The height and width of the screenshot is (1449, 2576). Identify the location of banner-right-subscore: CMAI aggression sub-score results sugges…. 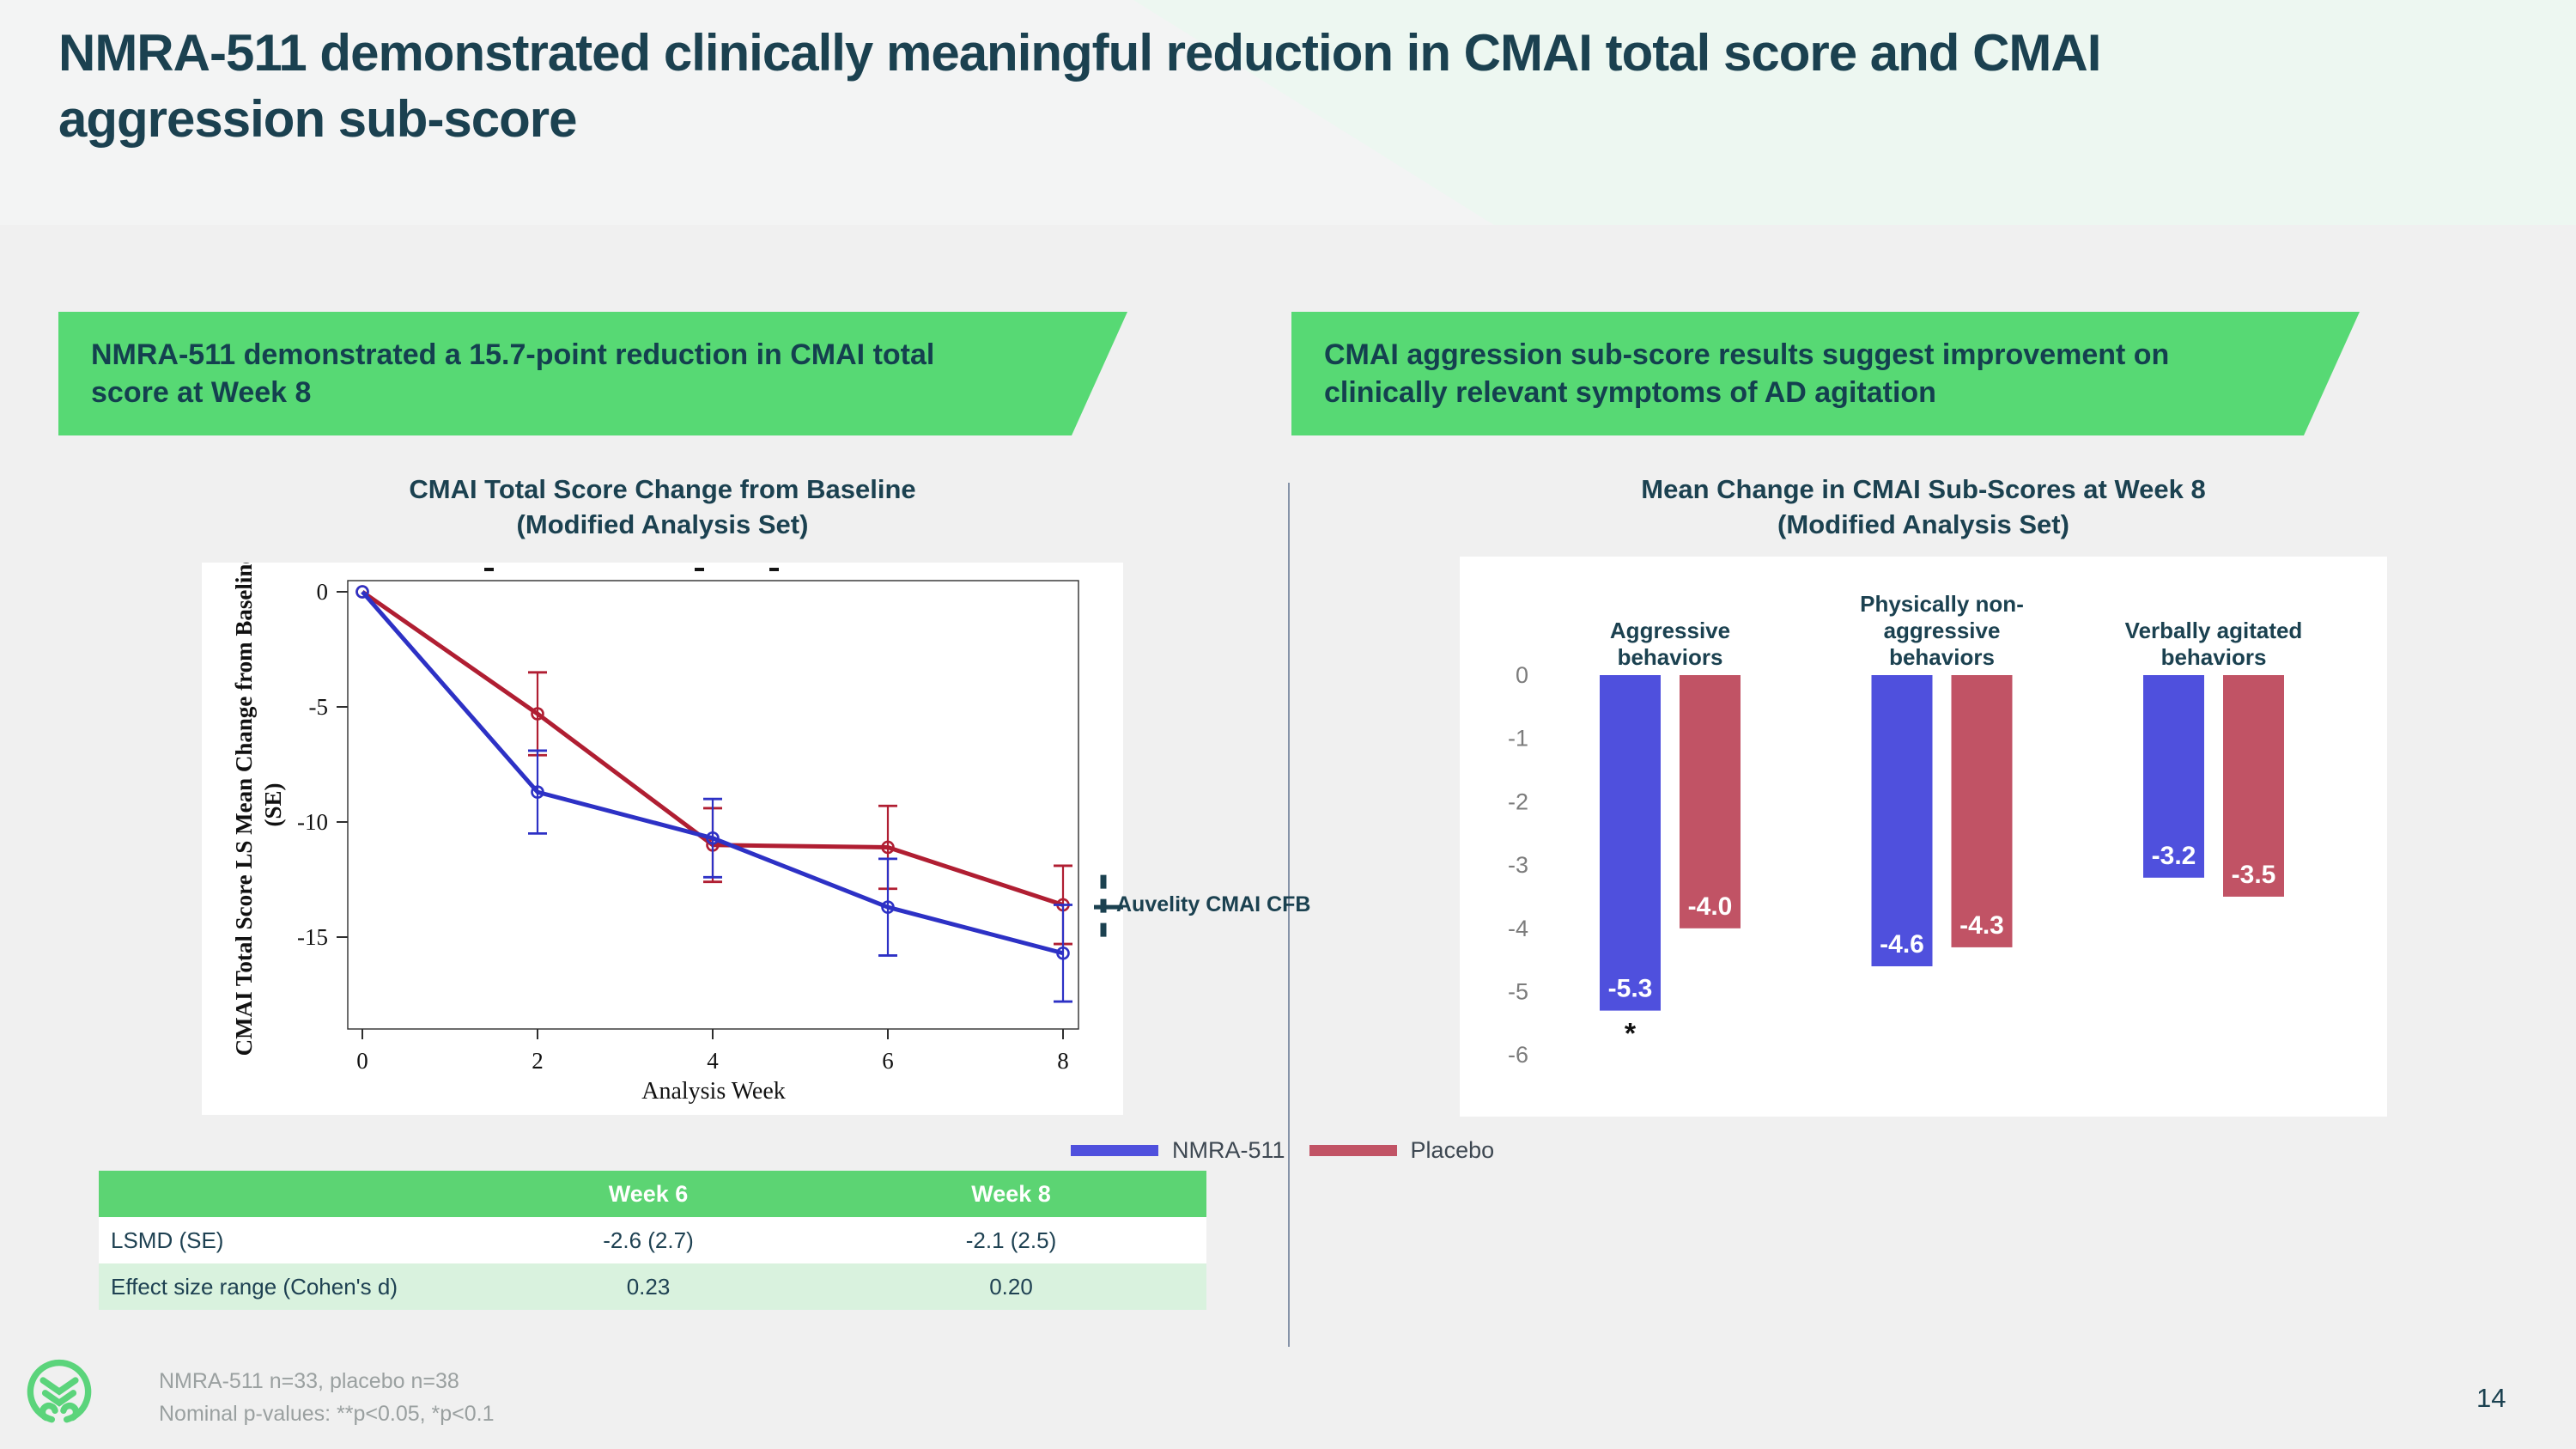
(1826, 373).